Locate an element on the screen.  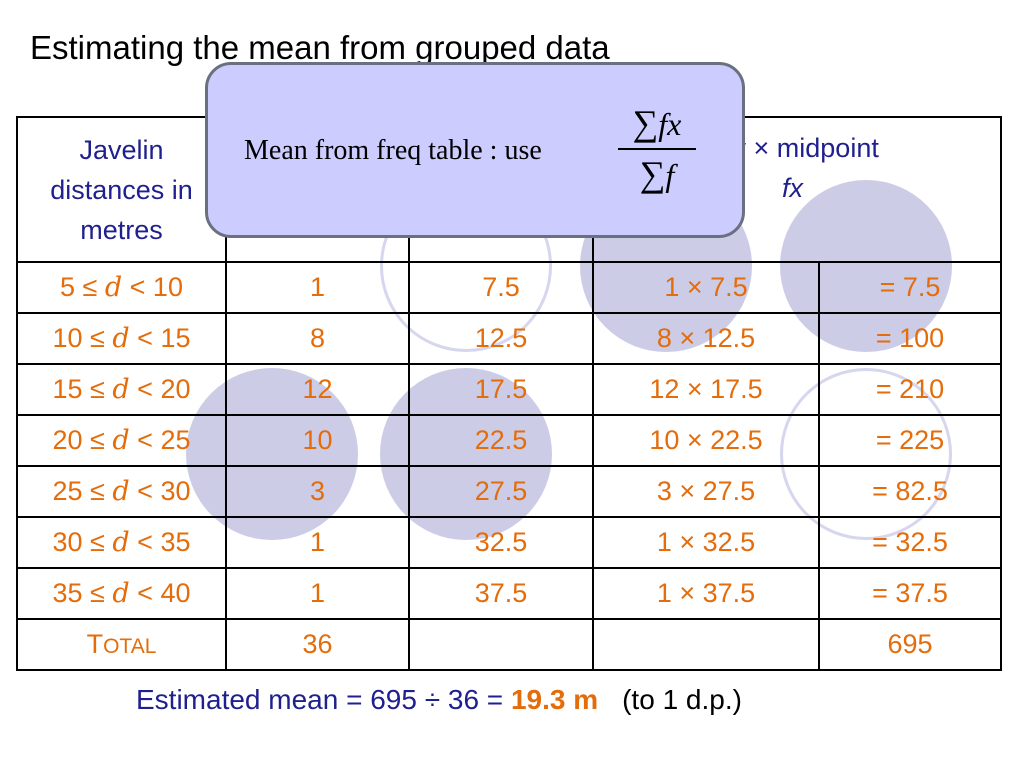
table-row: 20 ≤ d < 25 10 22.5 10 × 22.5 = 225 is located at coordinates (509, 440).